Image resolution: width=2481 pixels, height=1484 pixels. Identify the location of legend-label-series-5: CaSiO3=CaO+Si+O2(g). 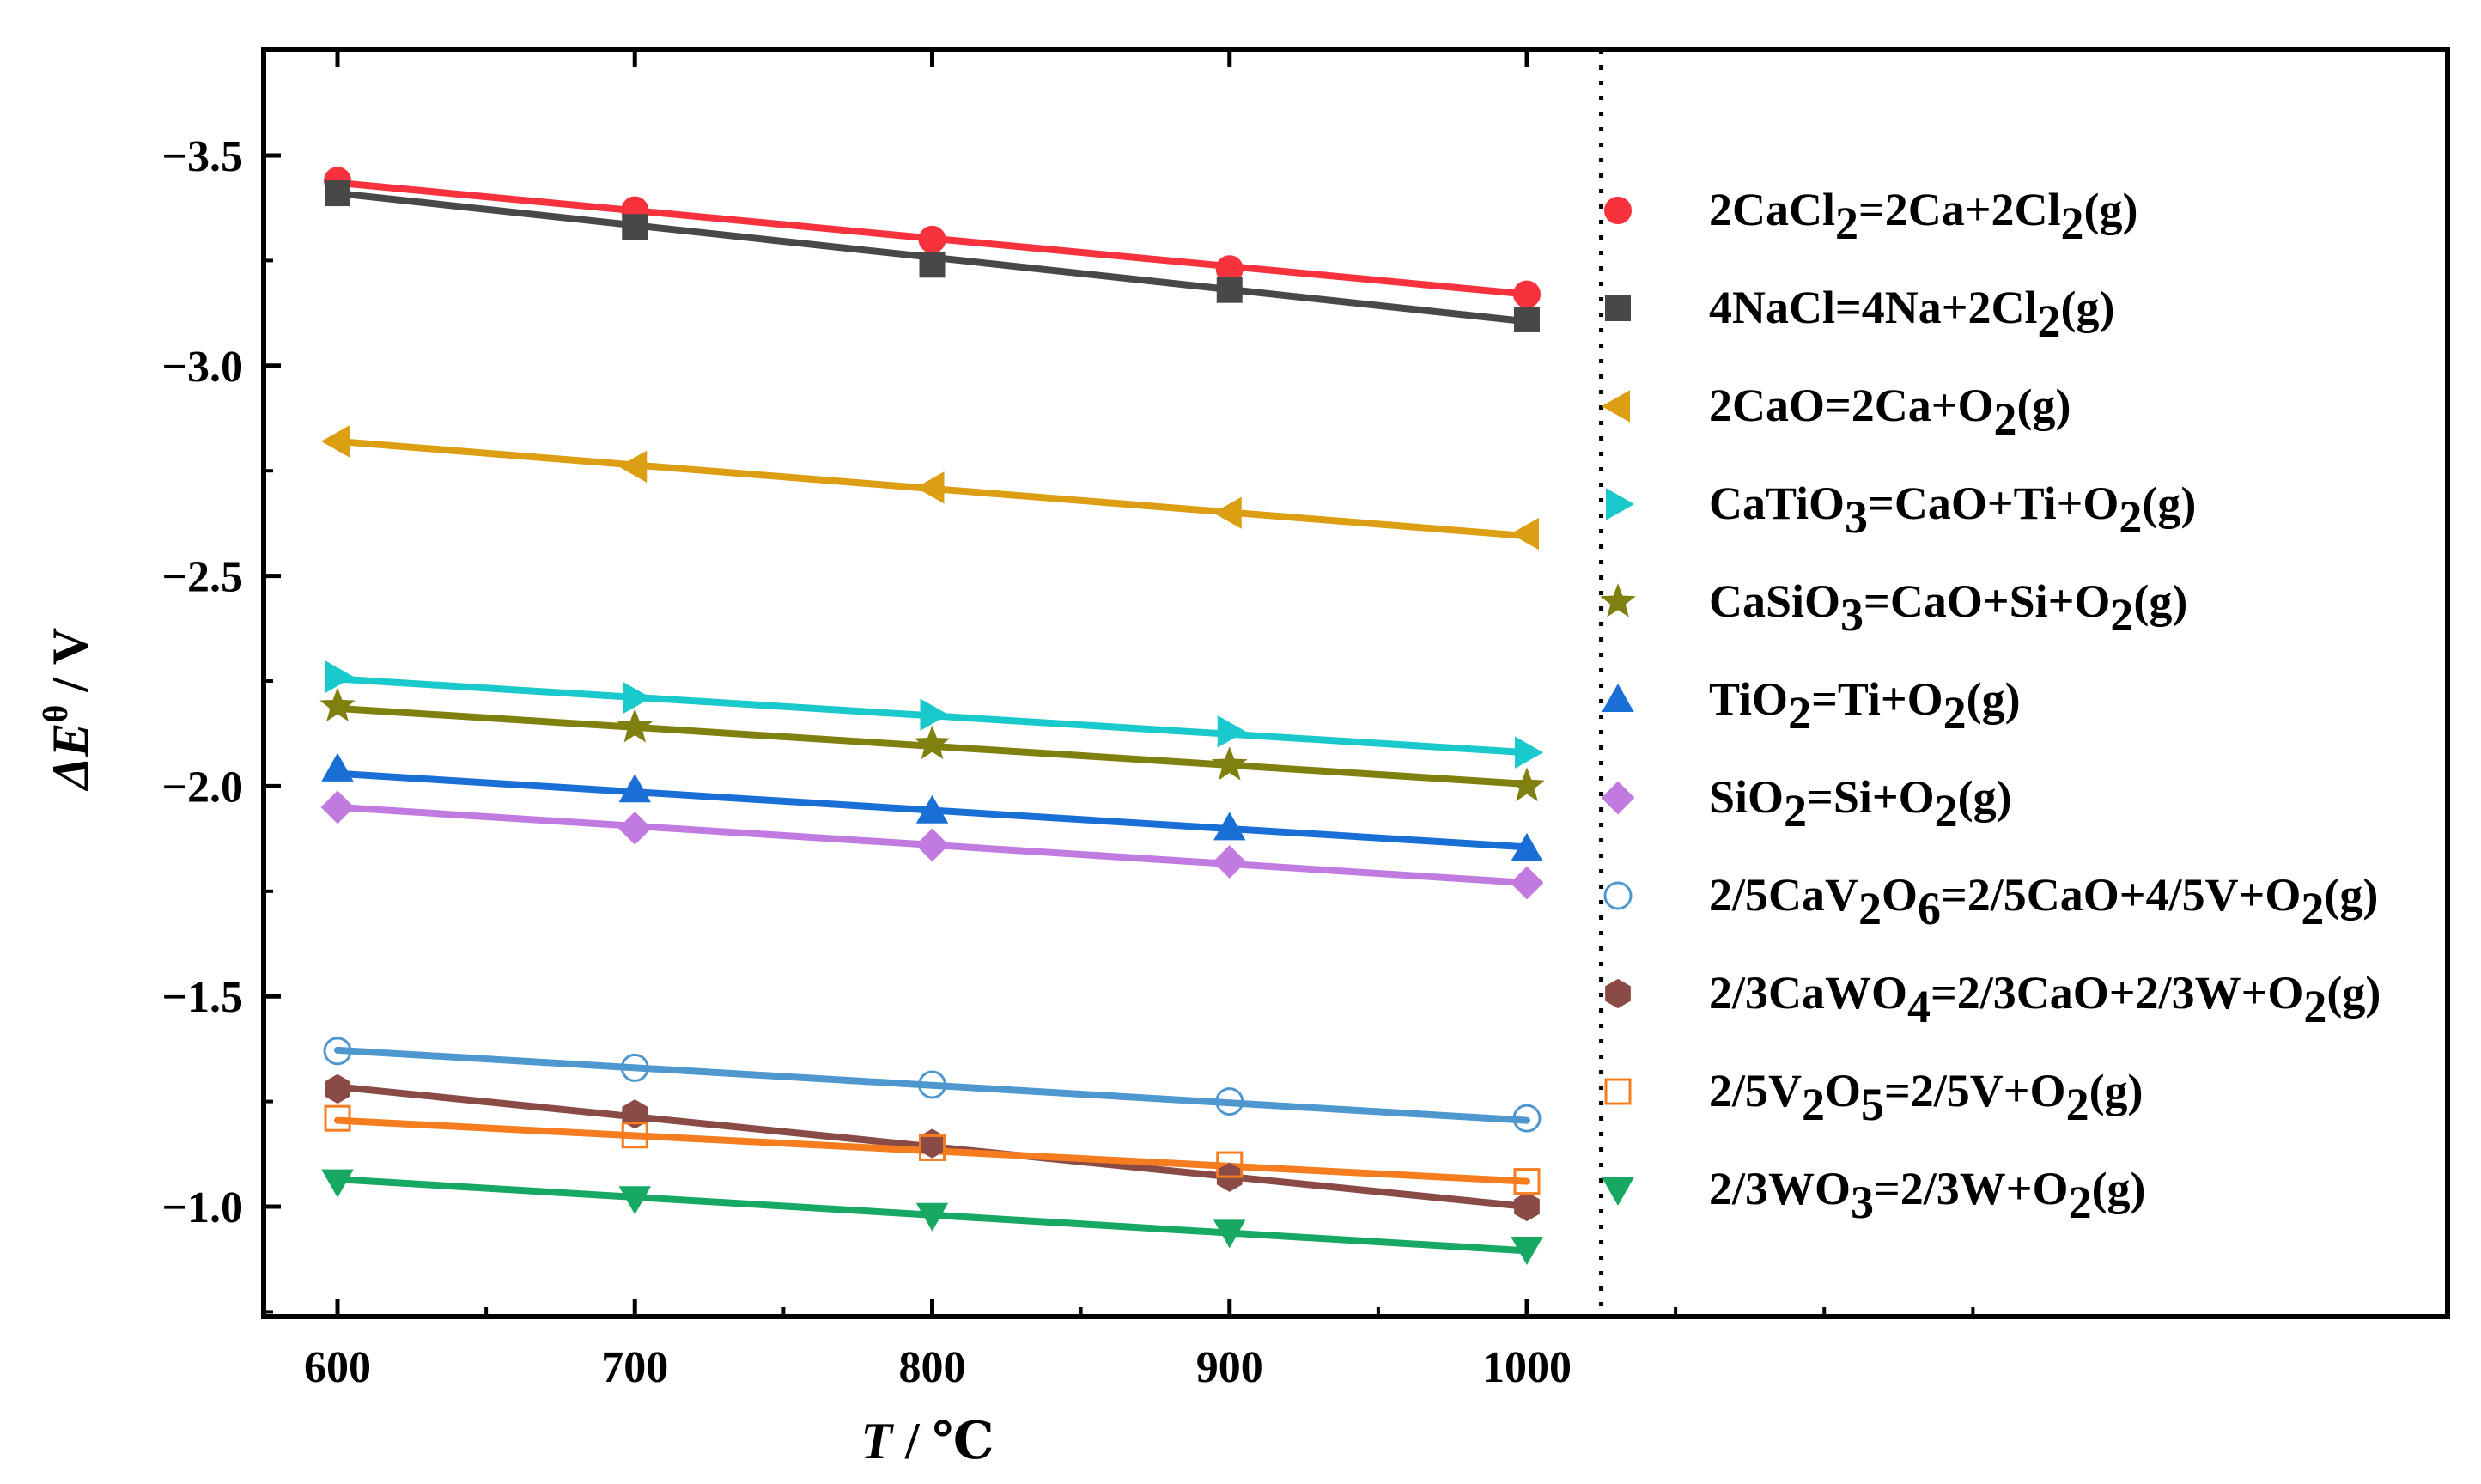
(1948, 608).